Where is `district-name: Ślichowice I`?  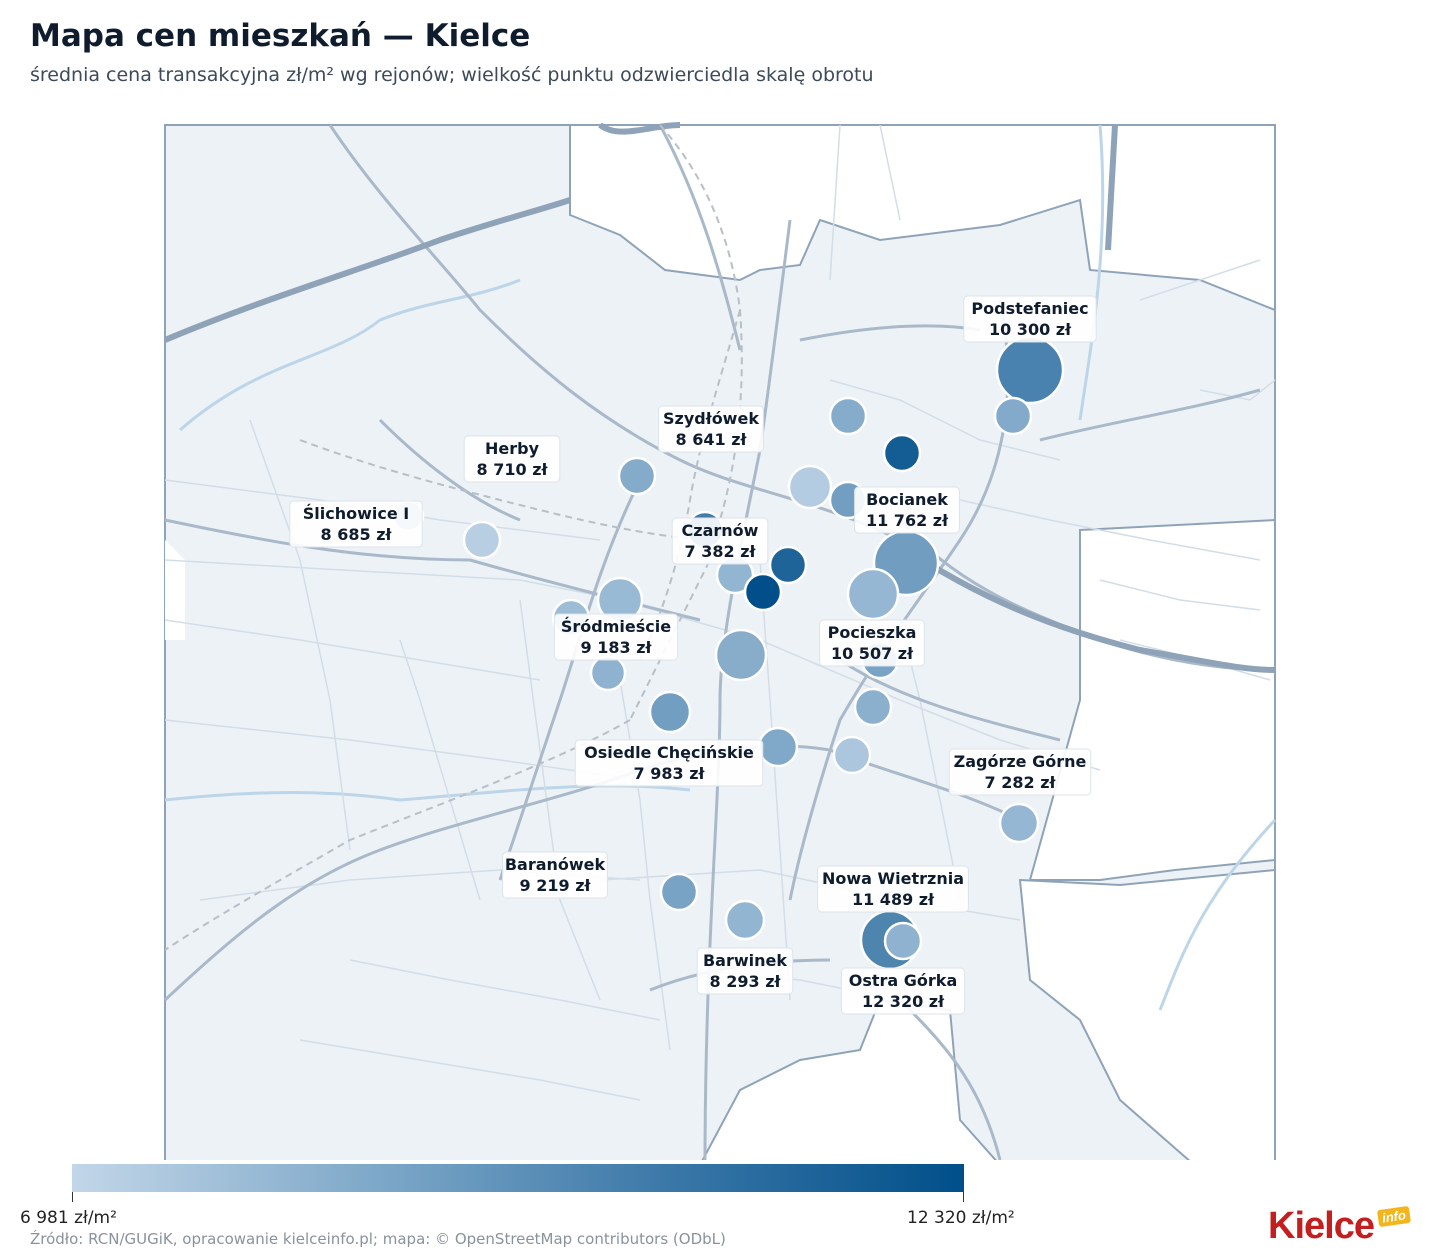 district-name: Ślichowice I is located at coordinates (356, 513).